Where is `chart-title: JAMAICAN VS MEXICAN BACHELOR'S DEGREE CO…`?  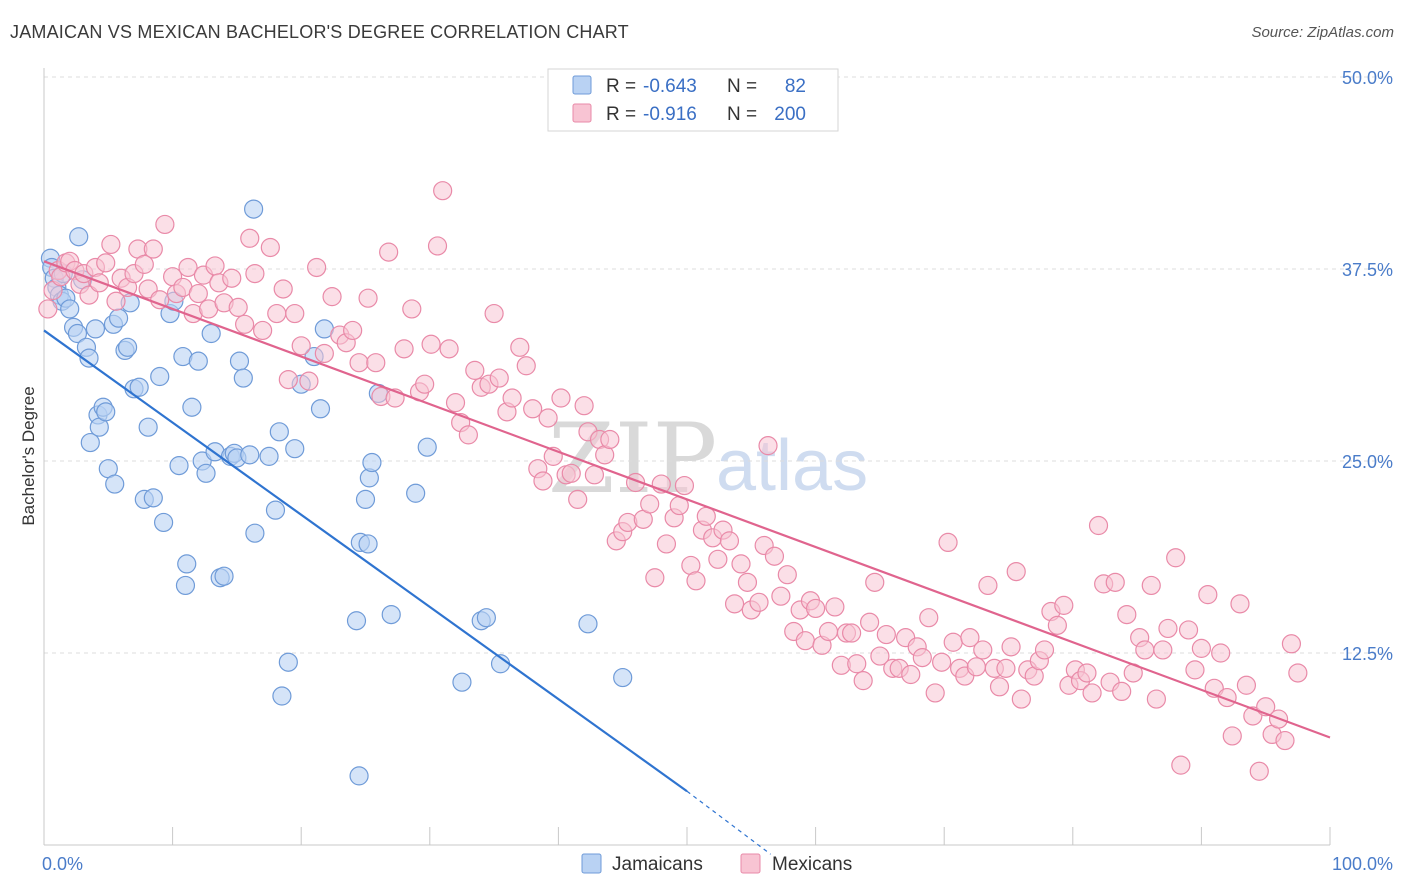 chart-title: JAMAICAN VS MEXICAN BACHELOR'S DEGREE CO… is located at coordinates (319, 32).